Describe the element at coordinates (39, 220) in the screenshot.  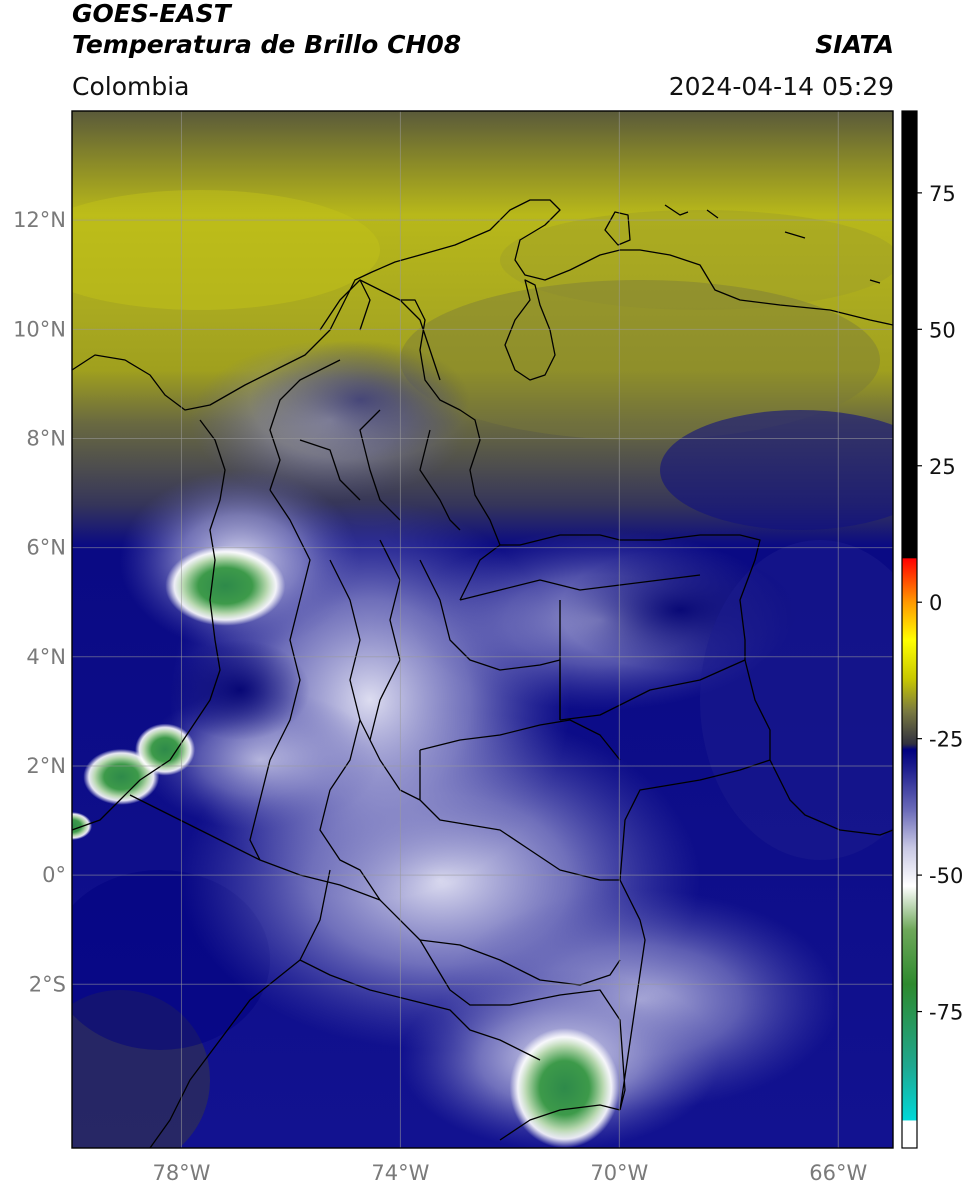
I see `lat-tick-label: 12°N` at that location.